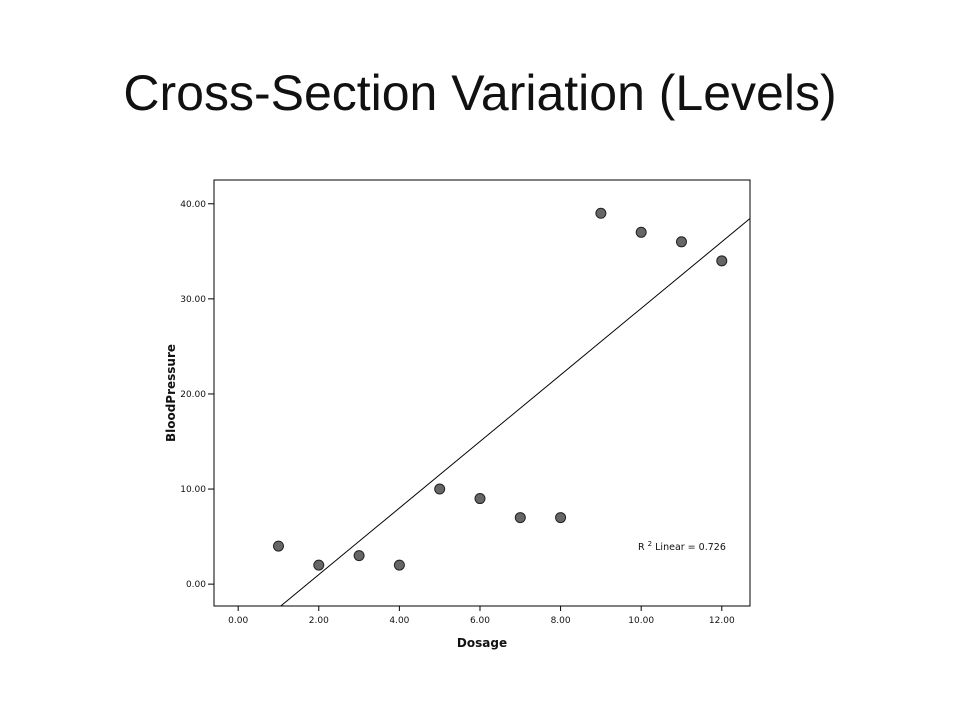 The image size is (960, 720). I want to click on y-tick-label: 0.00, so click(196, 585).